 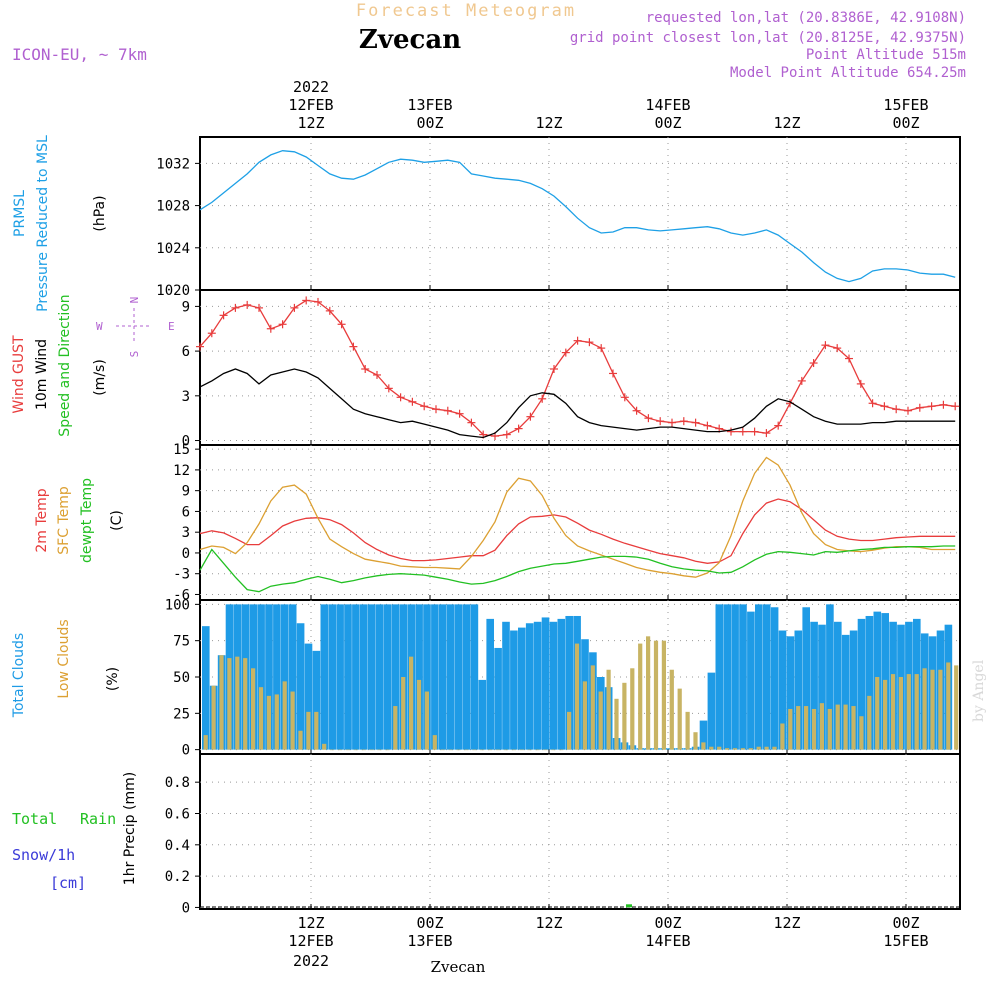 What do you see at coordinates (667, 941) in the screenshot?
I see `bottom-time-date: 14FEB` at bounding box center [667, 941].